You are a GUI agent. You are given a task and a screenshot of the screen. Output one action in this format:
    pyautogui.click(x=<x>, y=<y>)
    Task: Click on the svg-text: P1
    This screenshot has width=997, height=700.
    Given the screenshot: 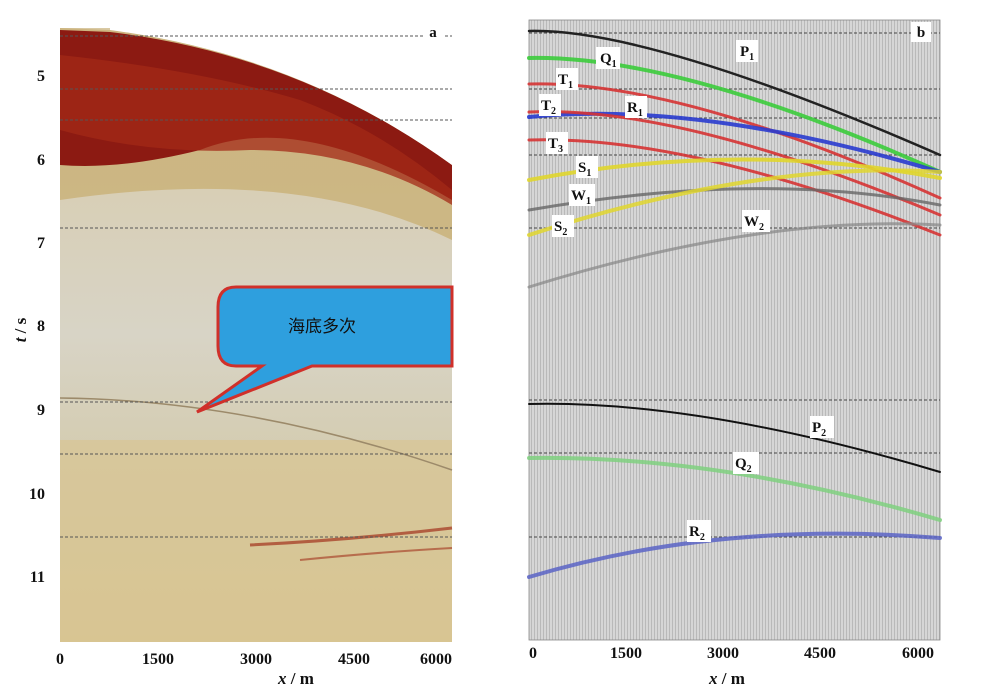 What is the action you would take?
    pyautogui.click(x=747, y=53)
    